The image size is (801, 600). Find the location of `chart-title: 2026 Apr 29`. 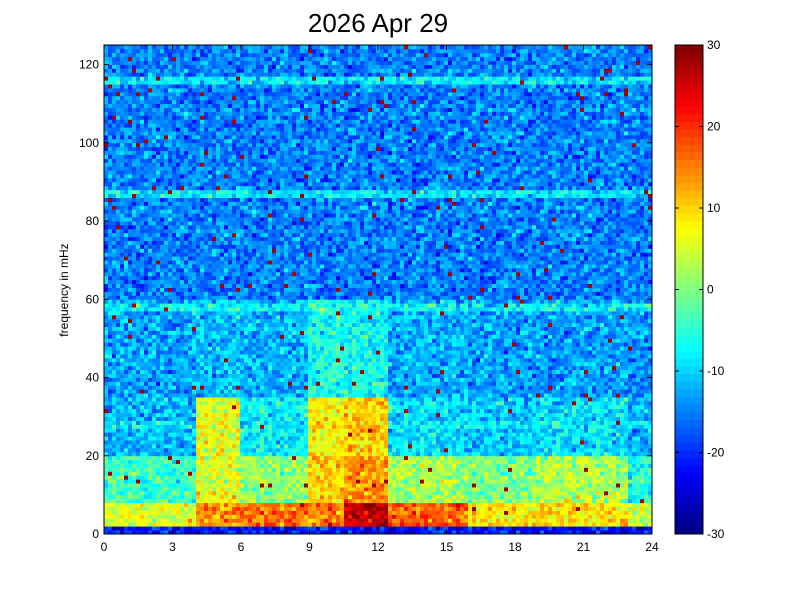

chart-title: 2026 Apr 29 is located at coordinates (378, 23).